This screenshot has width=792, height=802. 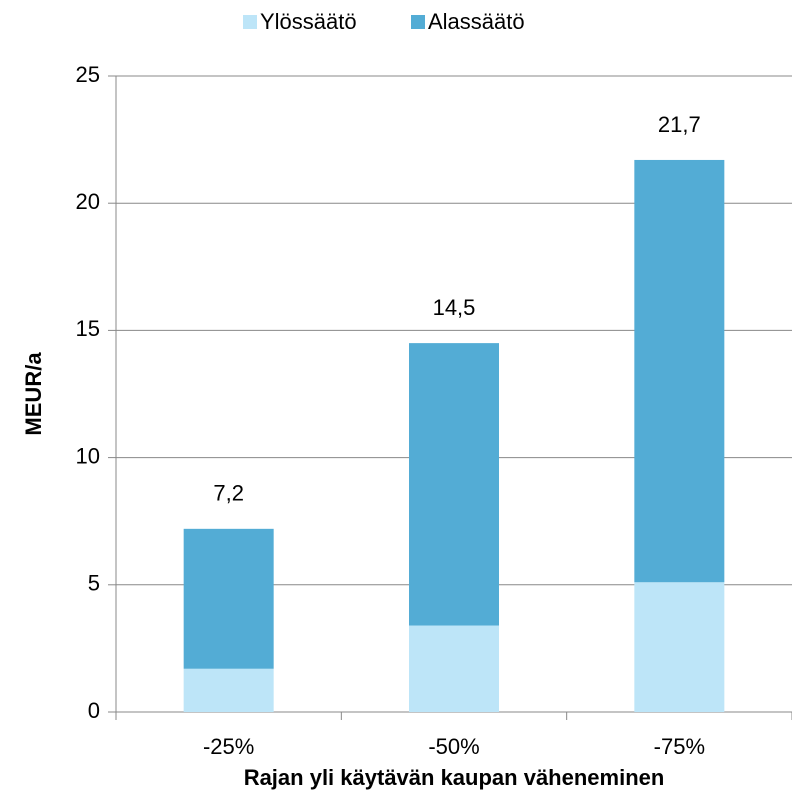 What do you see at coordinates (453, 746) in the screenshot?
I see `x-tick-label: -50%` at bounding box center [453, 746].